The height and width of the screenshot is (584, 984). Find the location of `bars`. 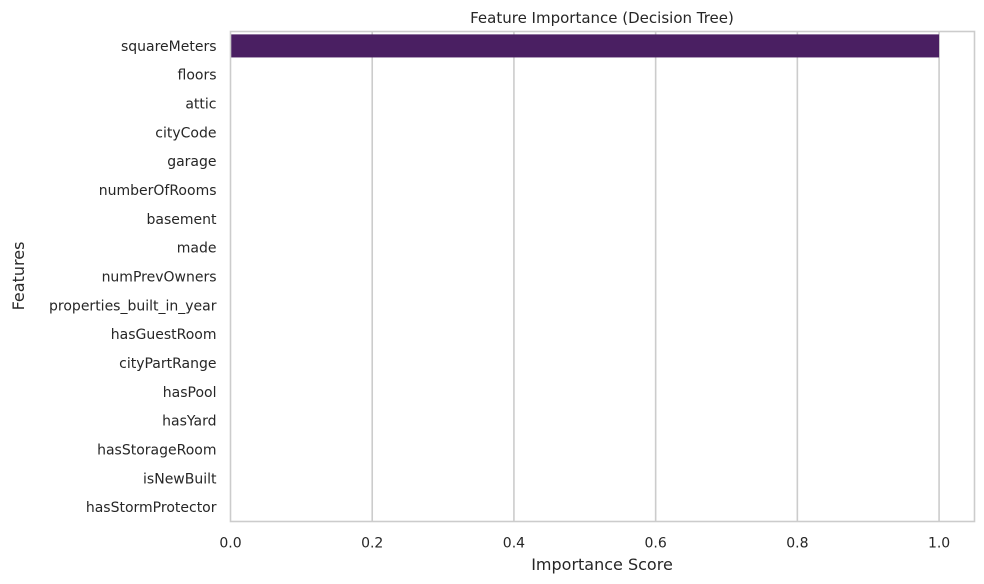

bars is located at coordinates (585, 46).